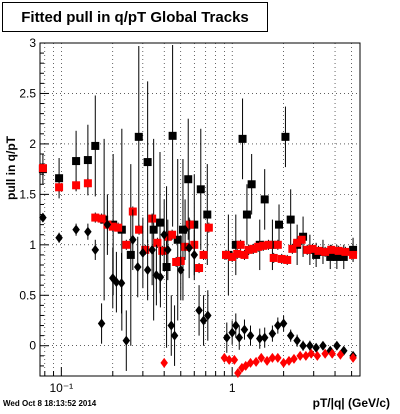 The height and width of the screenshot is (414, 400). Describe the element at coordinates (32, 245) in the screenshot. I see `y-tick-label: 1` at that location.